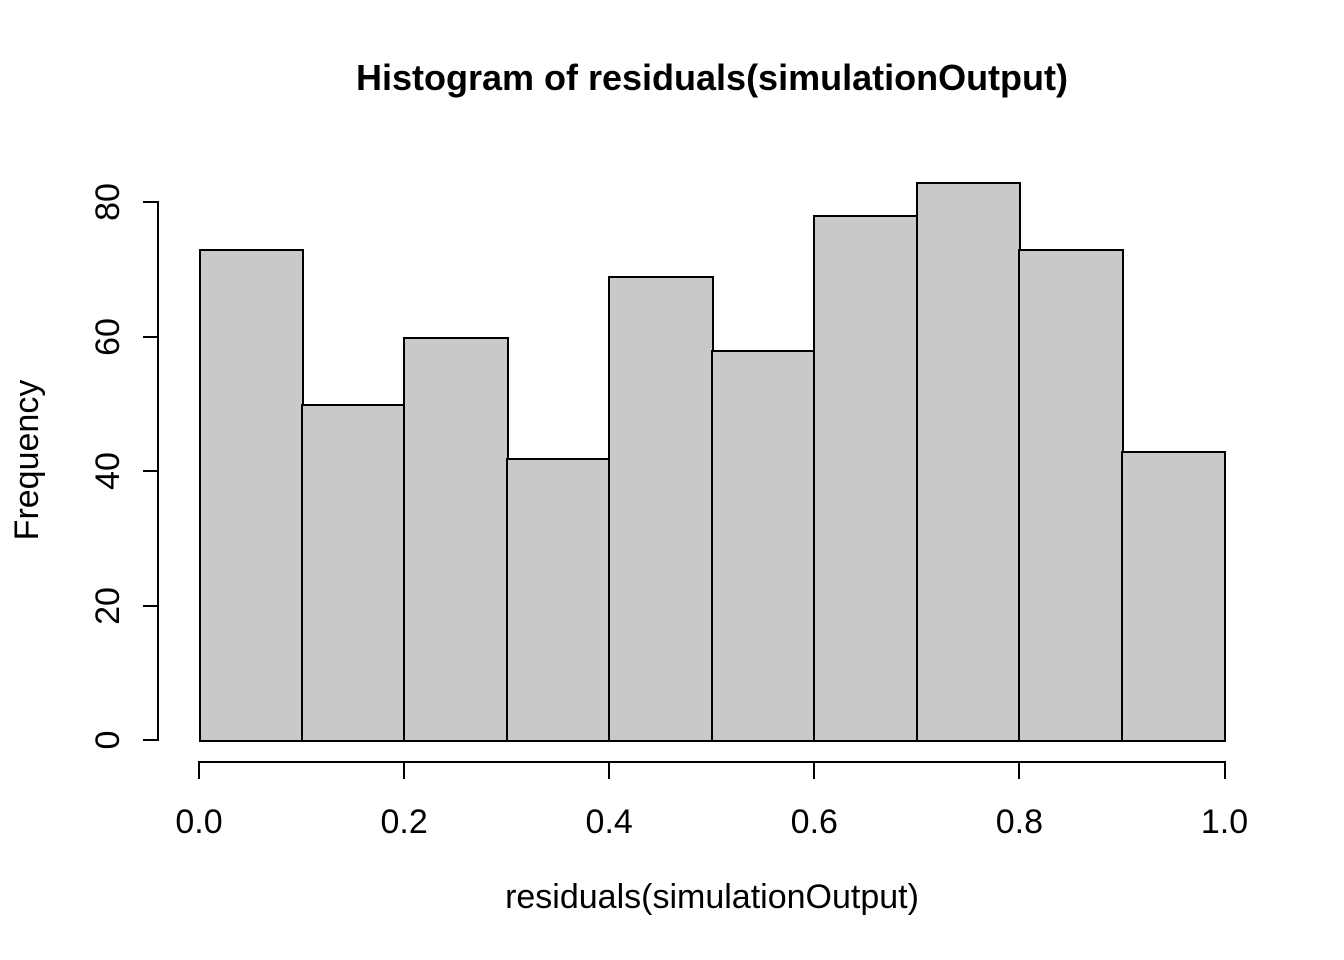  What do you see at coordinates (108, 471) in the screenshot?
I see `y-axis-tick-label-text: 40` at bounding box center [108, 471].